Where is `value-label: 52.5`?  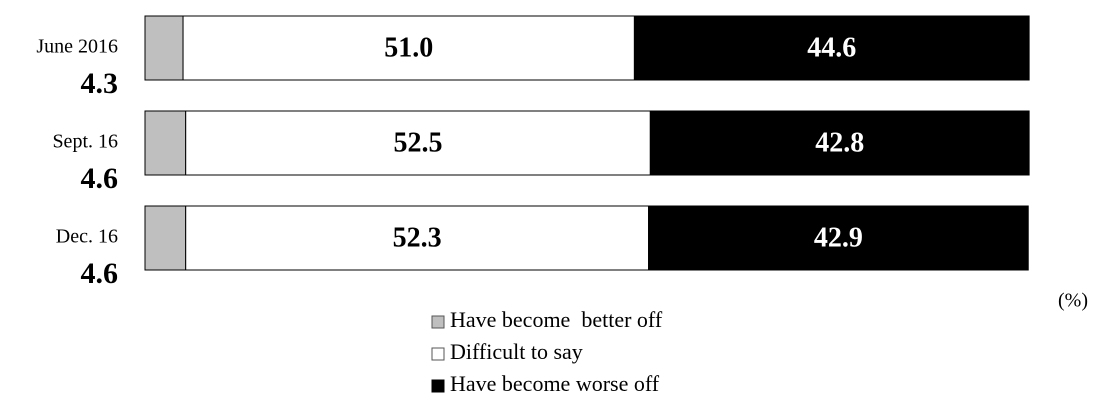
value-label: 52.5 is located at coordinates (418, 142).